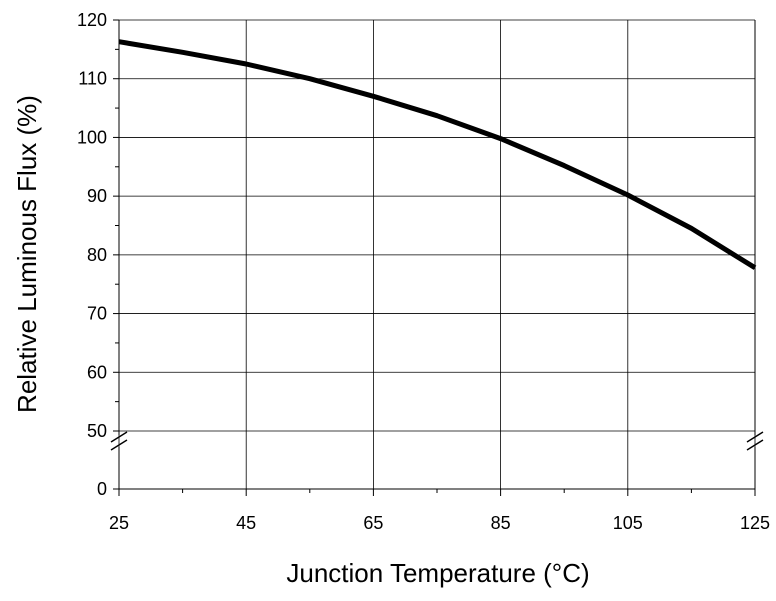 This screenshot has height=601, width=776. I want to click on y-tick-label-zero: 0, so click(102, 489).